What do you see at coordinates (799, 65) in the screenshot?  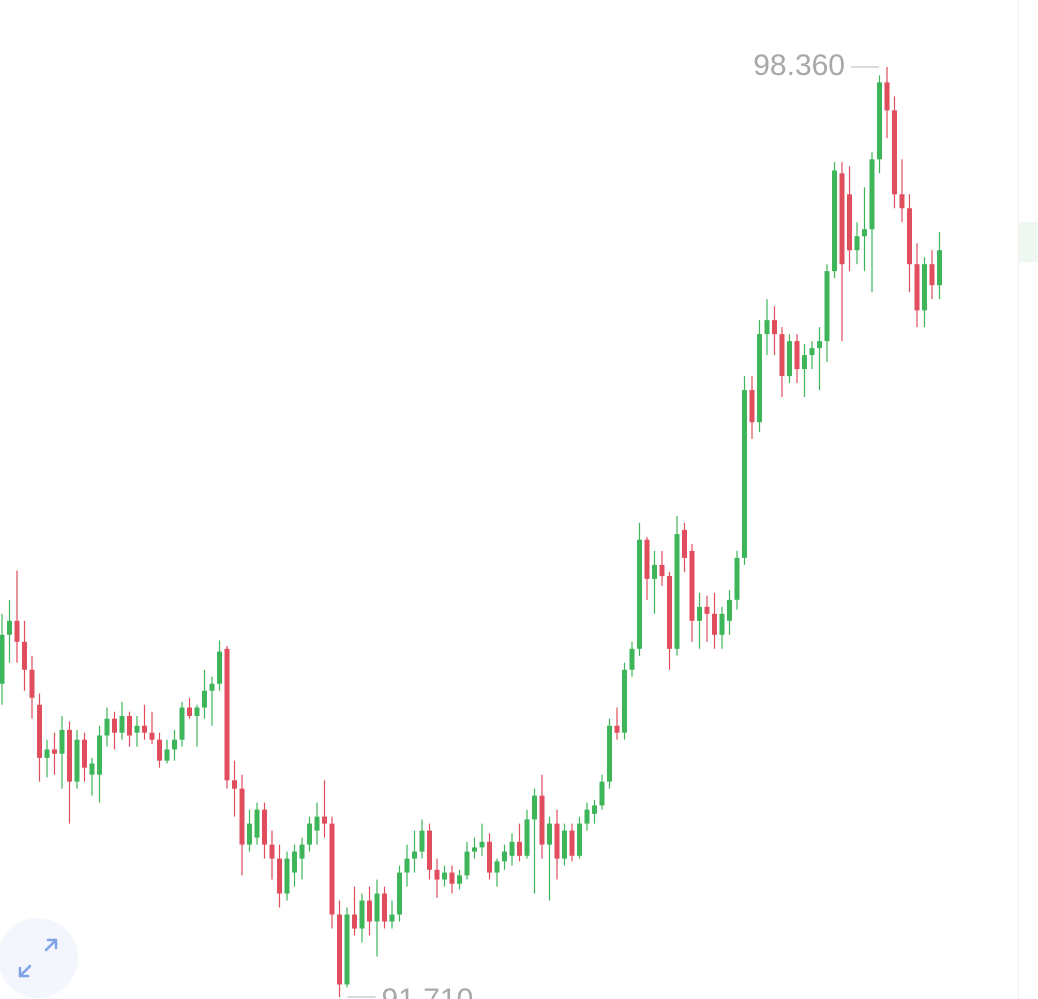 I see `max-label: 98.360` at bounding box center [799, 65].